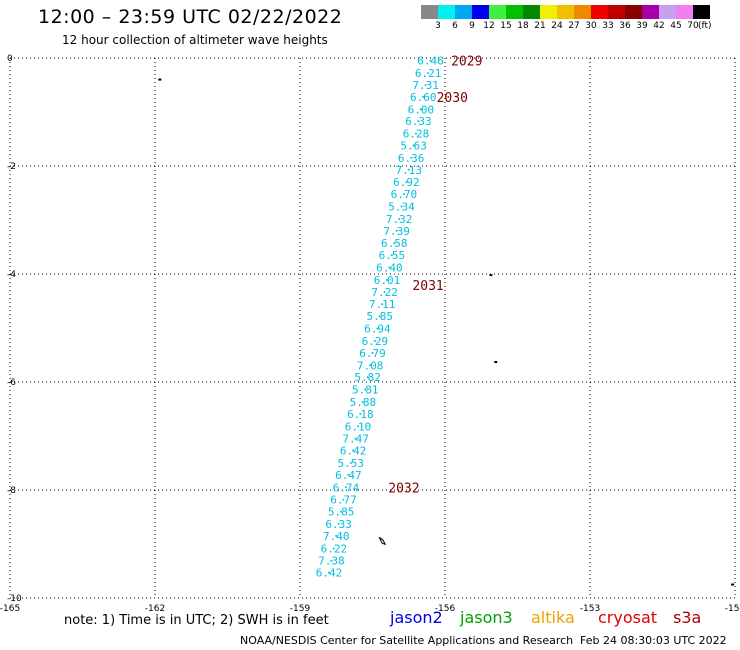  What do you see at coordinates (11, 383) in the screenshot?
I see `lat-tick-label: -6` at bounding box center [11, 383].